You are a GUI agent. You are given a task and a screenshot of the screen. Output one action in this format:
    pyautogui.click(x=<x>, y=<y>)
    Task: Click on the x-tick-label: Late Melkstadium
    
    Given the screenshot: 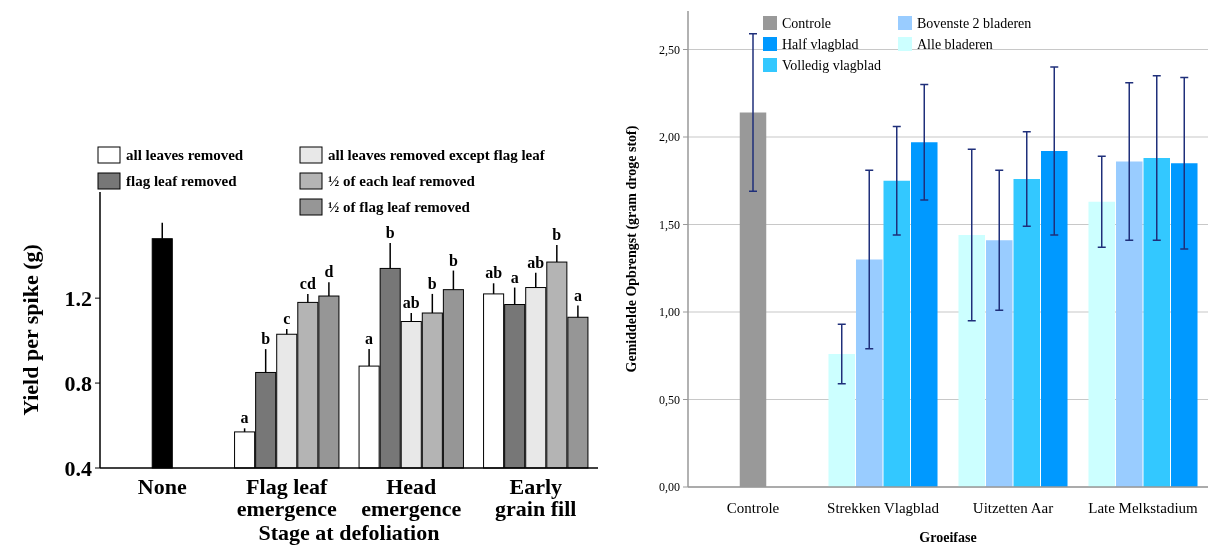 What is the action you would take?
    pyautogui.click(x=1143, y=508)
    